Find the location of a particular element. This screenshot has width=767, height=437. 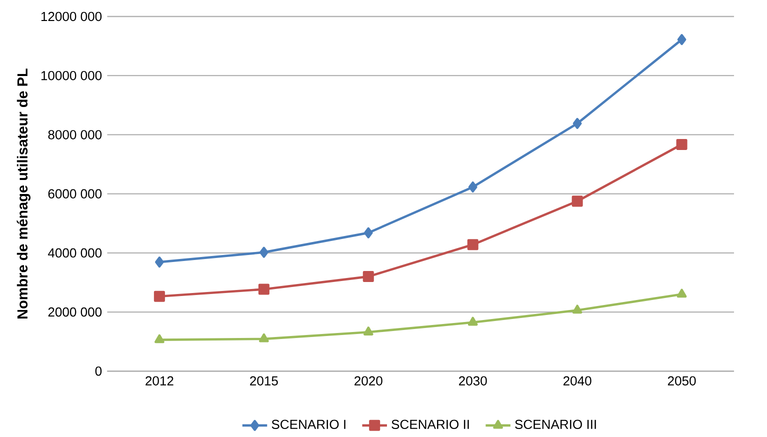

y-tick-label: 10000 000 is located at coordinates (71, 75).